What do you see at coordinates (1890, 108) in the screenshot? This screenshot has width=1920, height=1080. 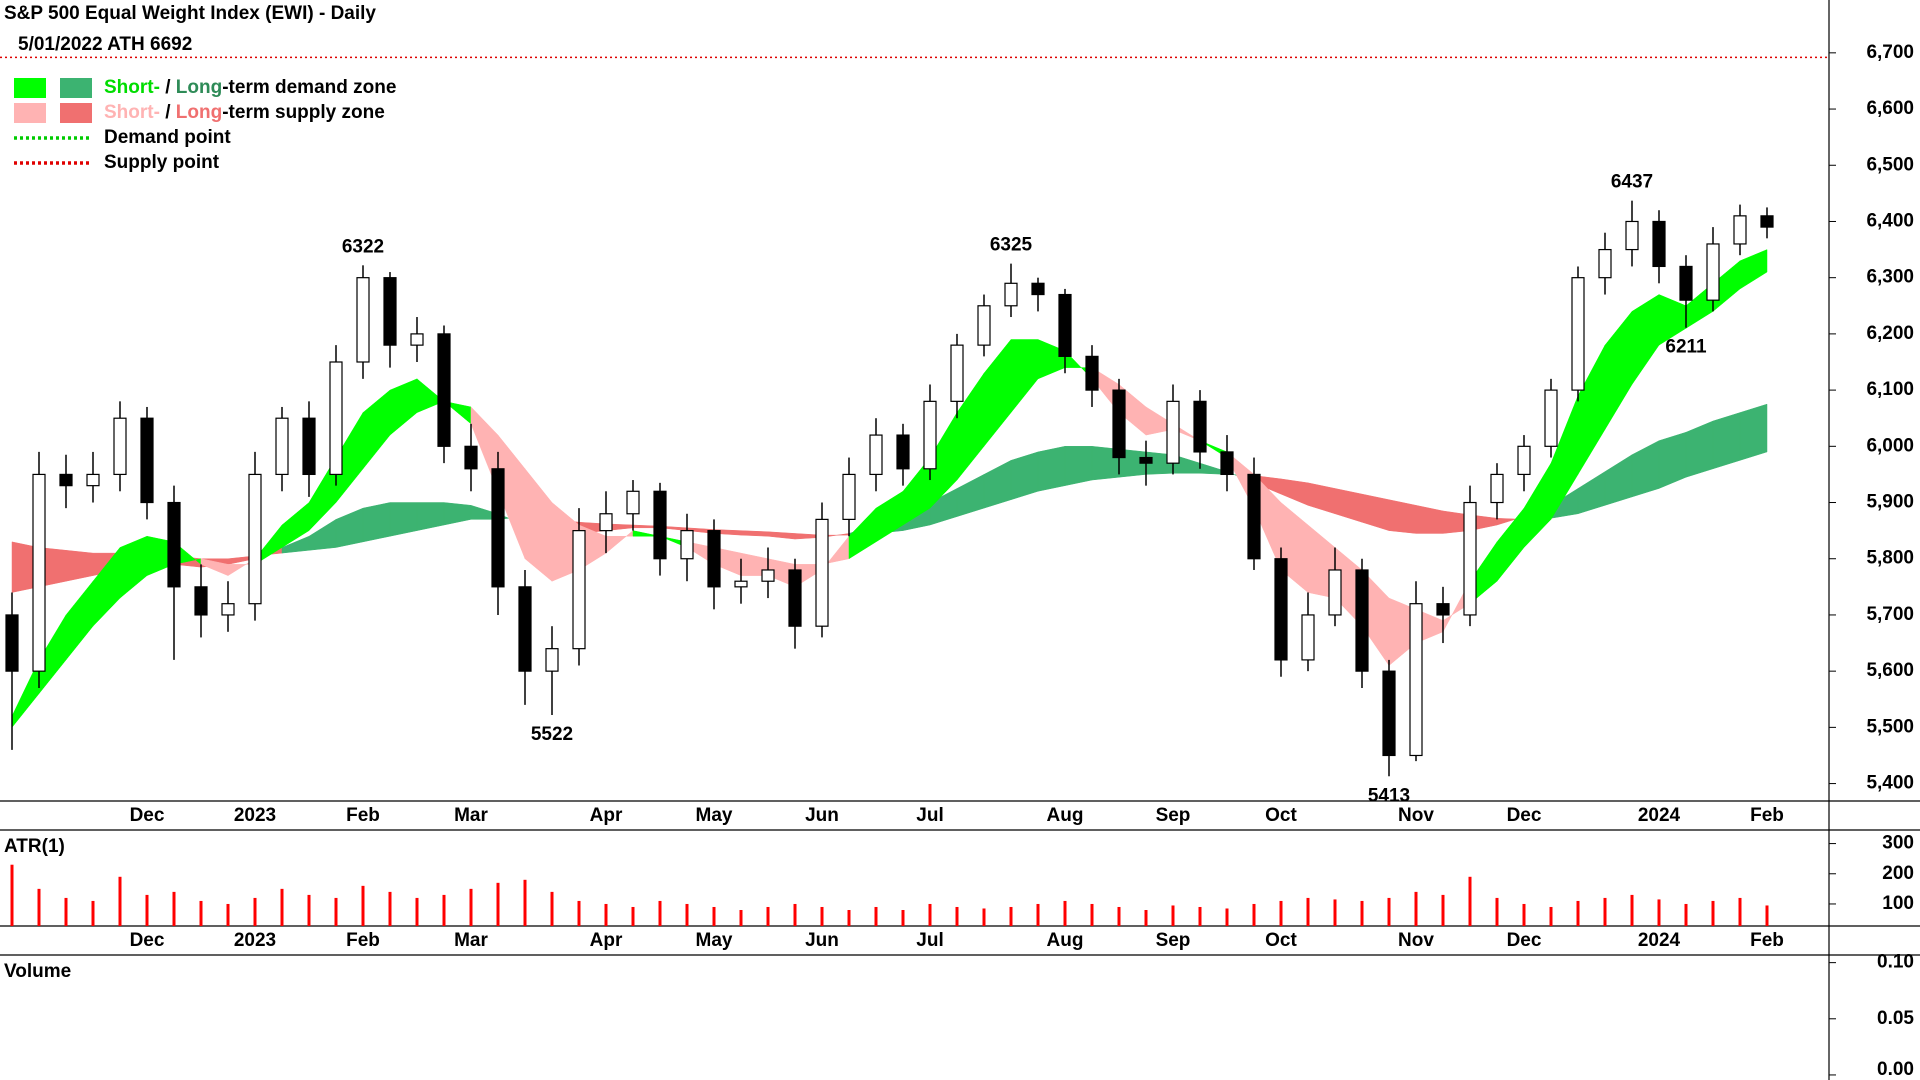 I see `y-tick-label: 6,600` at bounding box center [1890, 108].